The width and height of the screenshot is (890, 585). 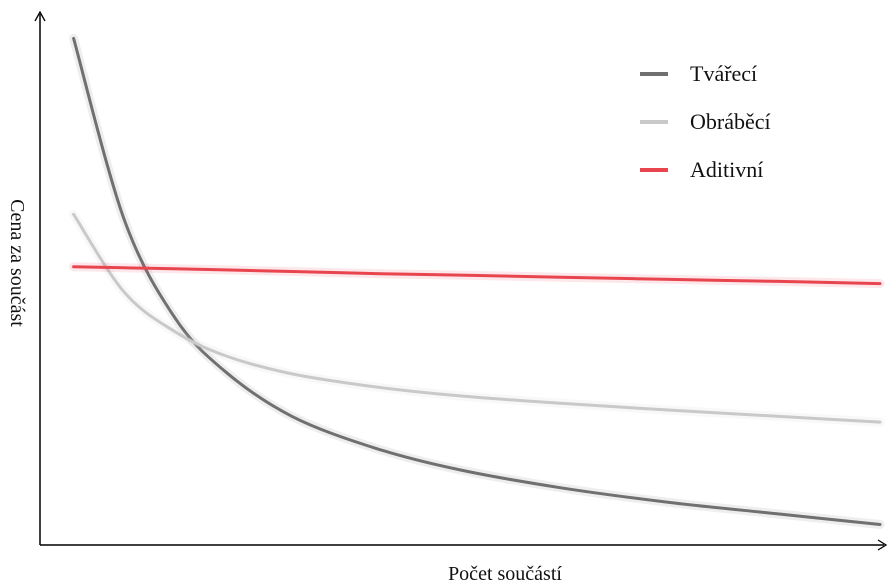 I want to click on legend-label-obrabeci: Obráběcí, so click(x=730, y=121).